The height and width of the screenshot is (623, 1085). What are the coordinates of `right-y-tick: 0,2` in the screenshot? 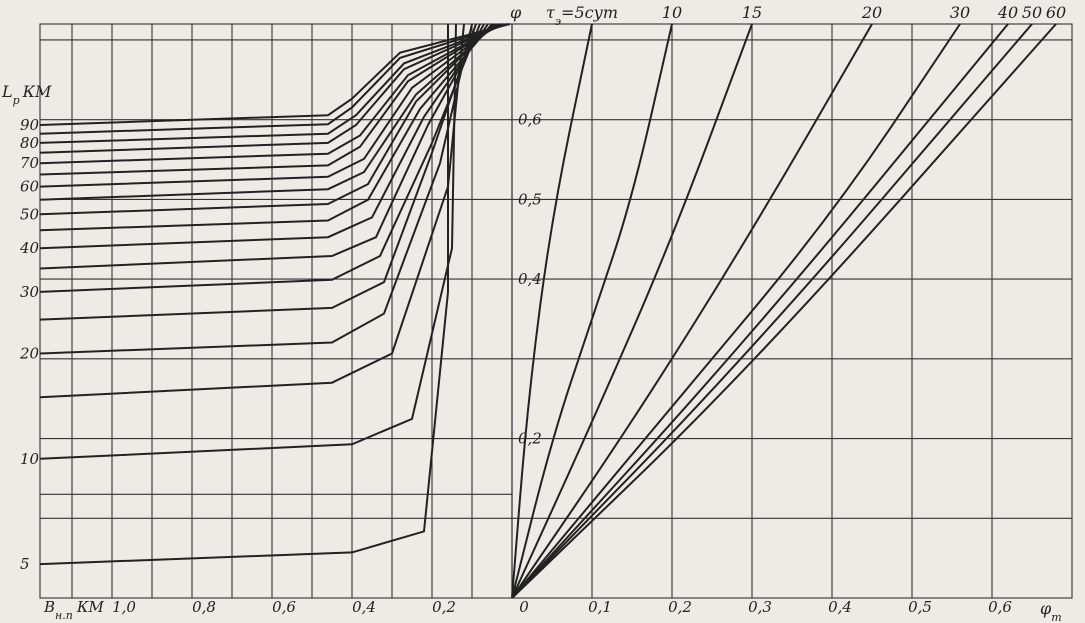 It's located at (530, 439).